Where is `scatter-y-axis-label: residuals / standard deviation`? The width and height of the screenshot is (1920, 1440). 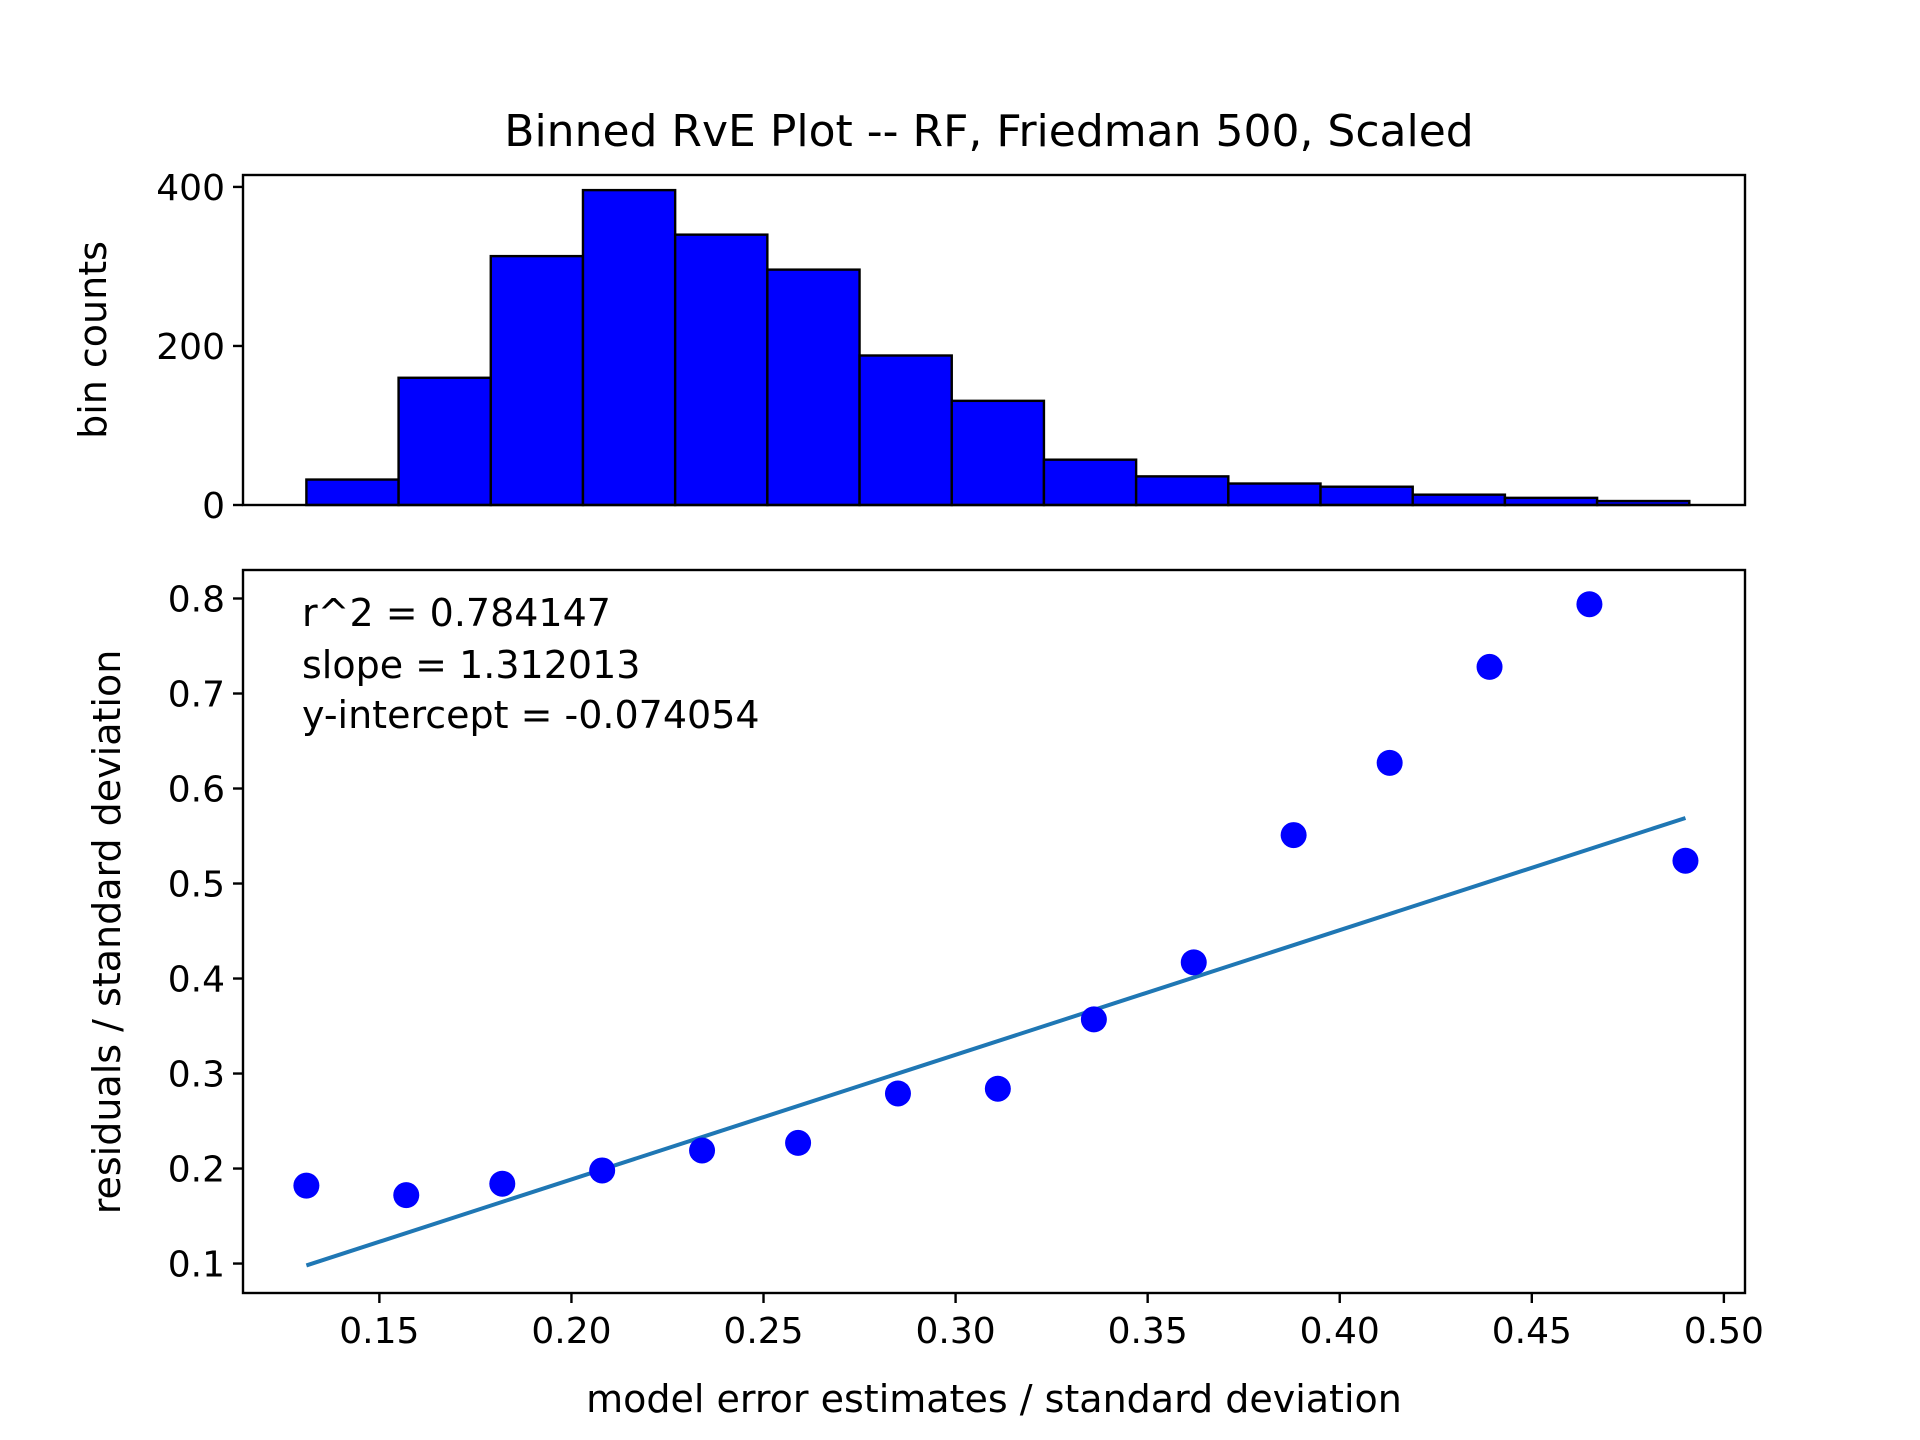
scatter-y-axis-label: residuals / standard deviation is located at coordinates (107, 932).